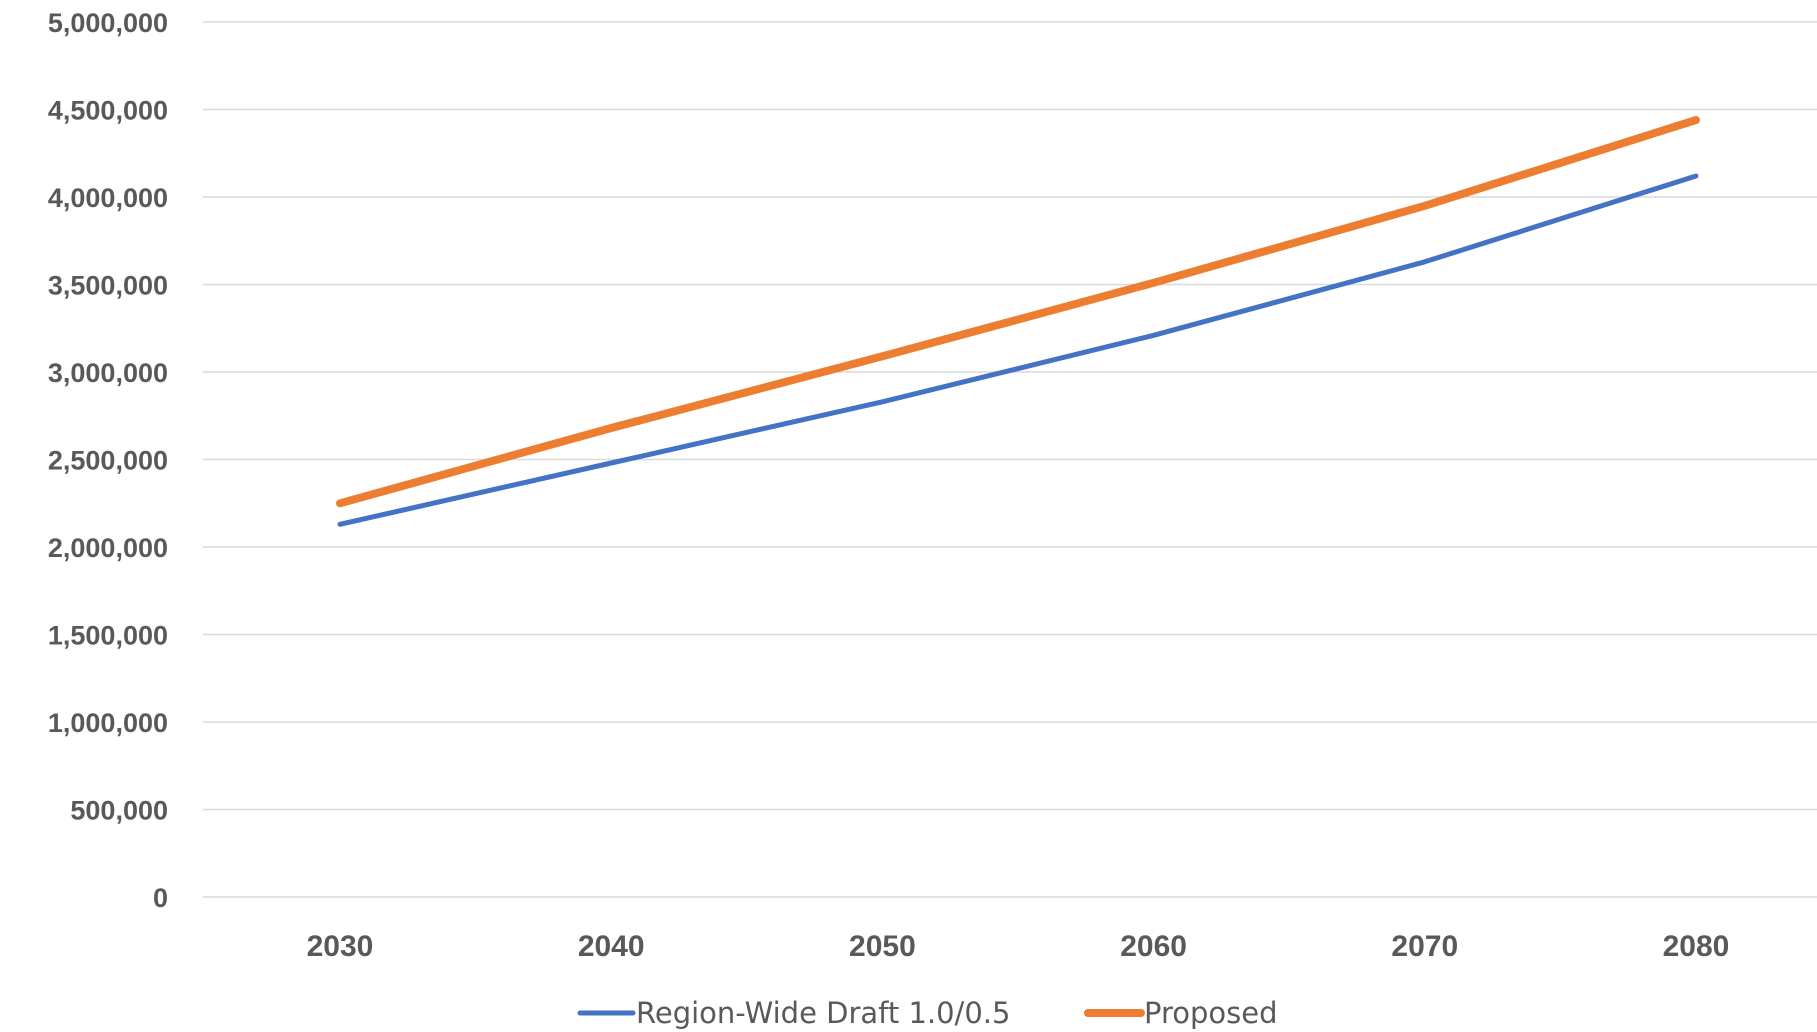 The width and height of the screenshot is (1817, 1032). What do you see at coordinates (611, 946) in the screenshot?
I see `x-tick-label: 2040` at bounding box center [611, 946].